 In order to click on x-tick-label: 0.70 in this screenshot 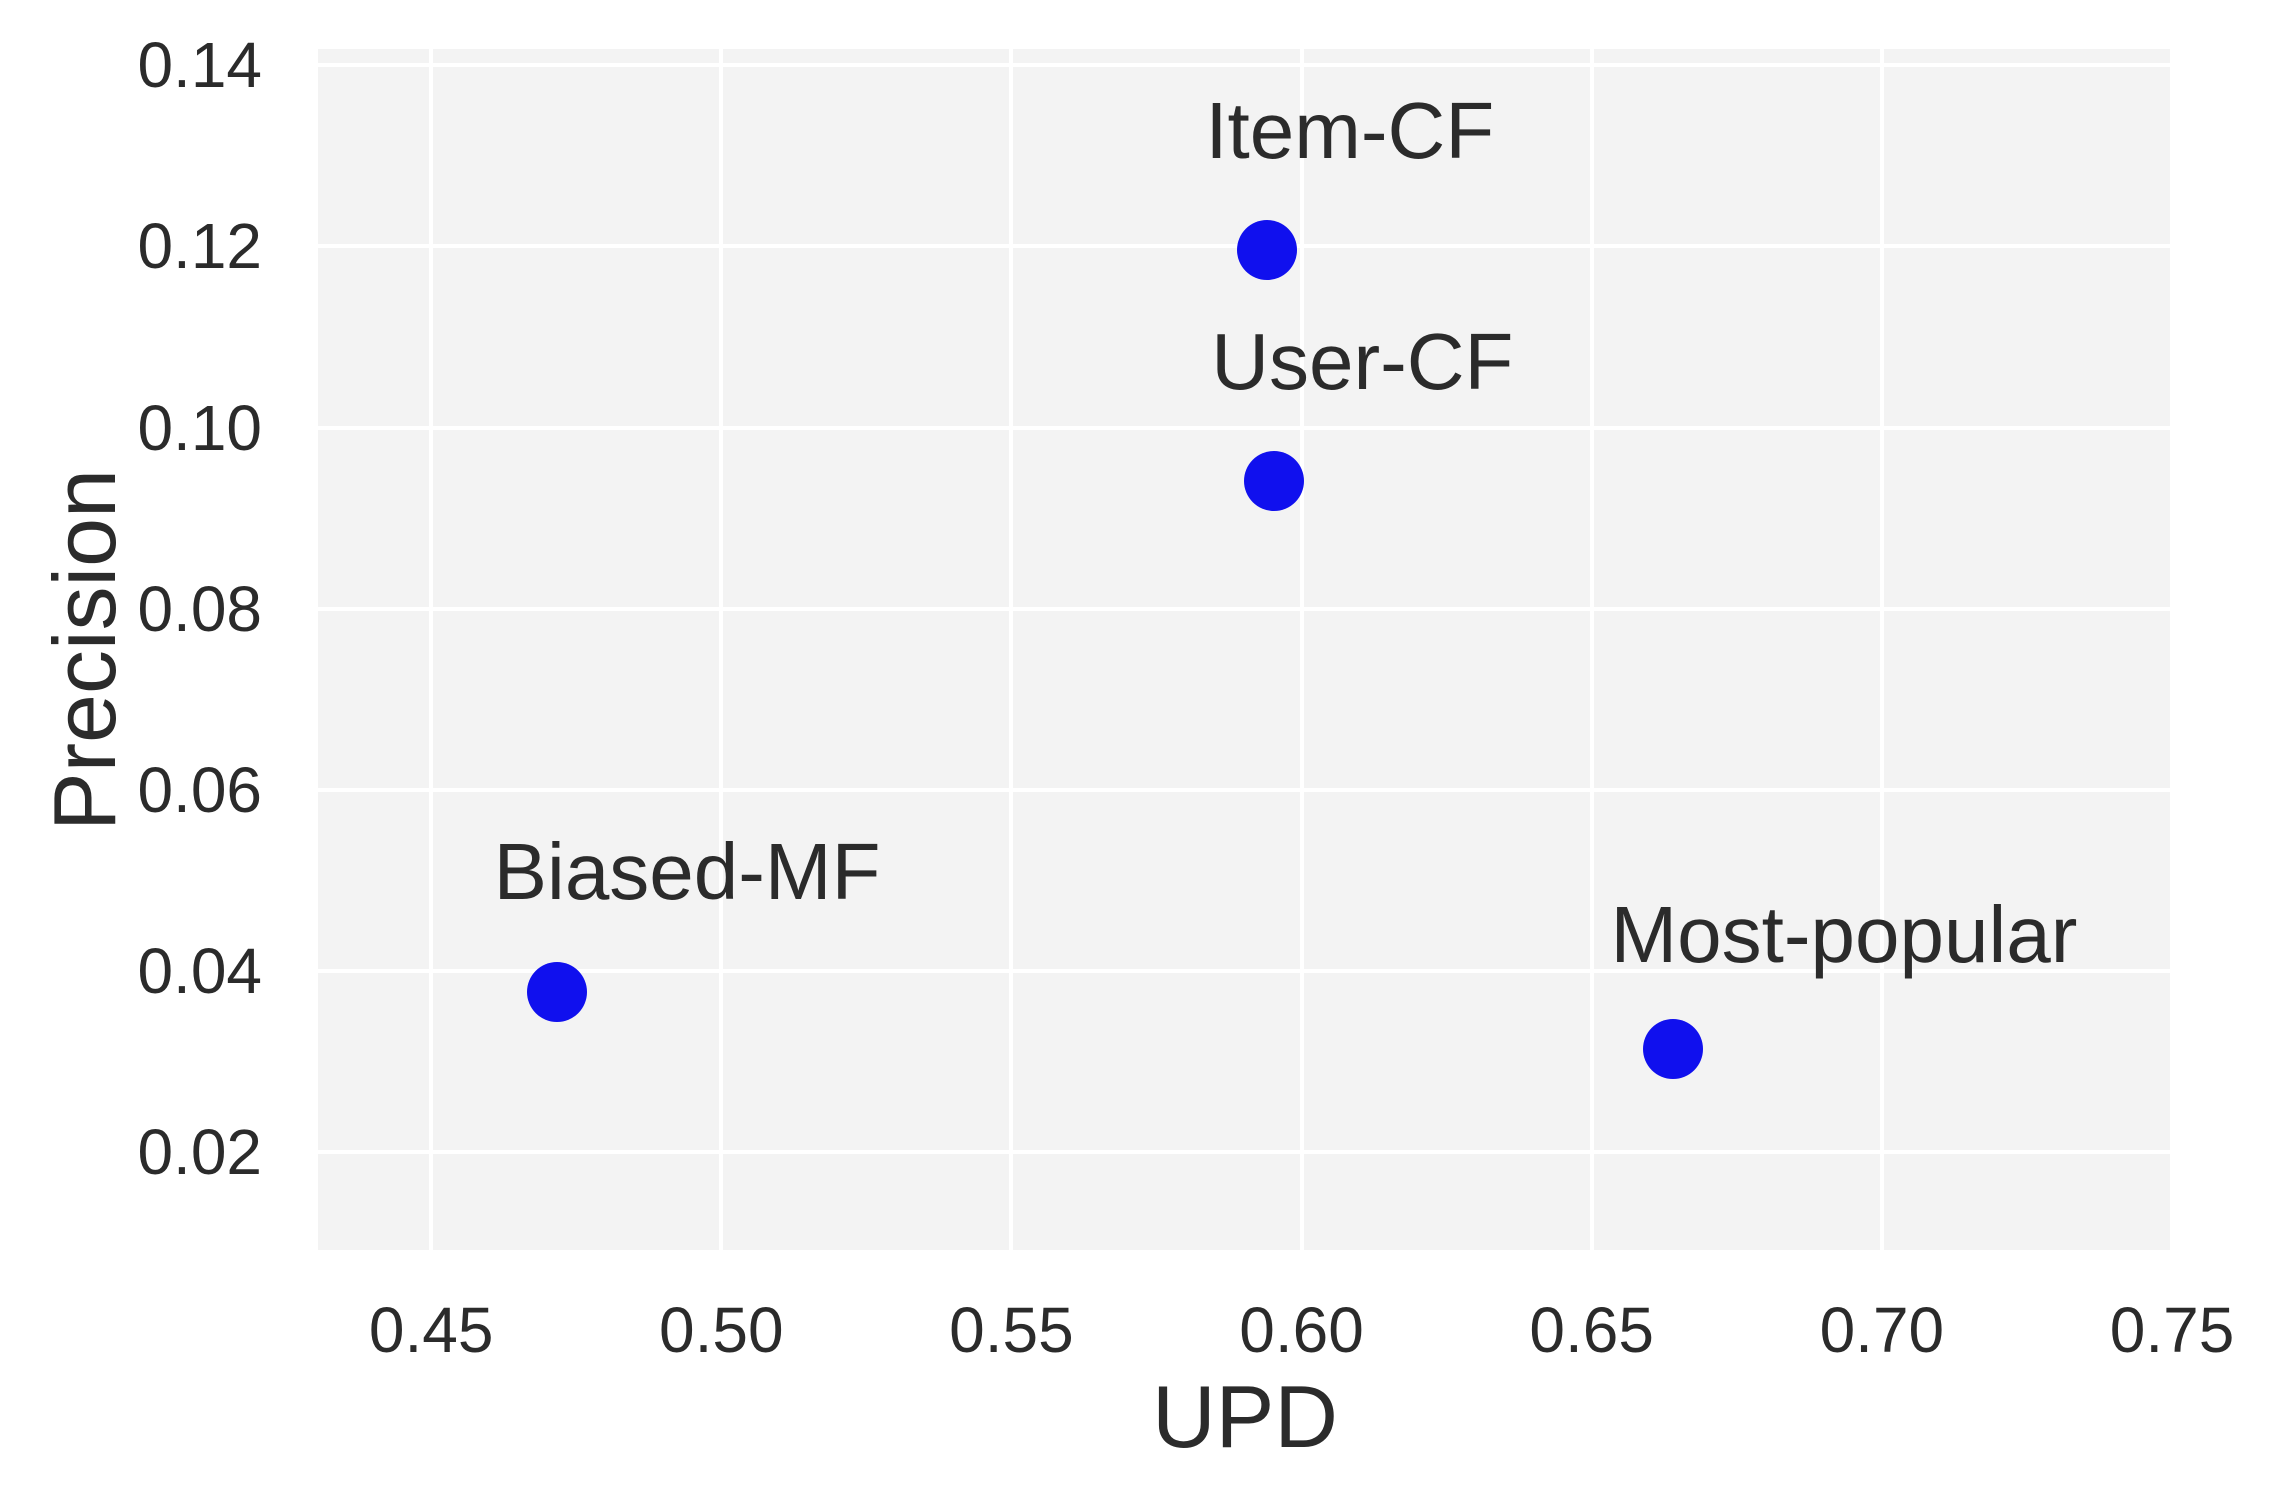, I will do `click(1882, 1330)`.